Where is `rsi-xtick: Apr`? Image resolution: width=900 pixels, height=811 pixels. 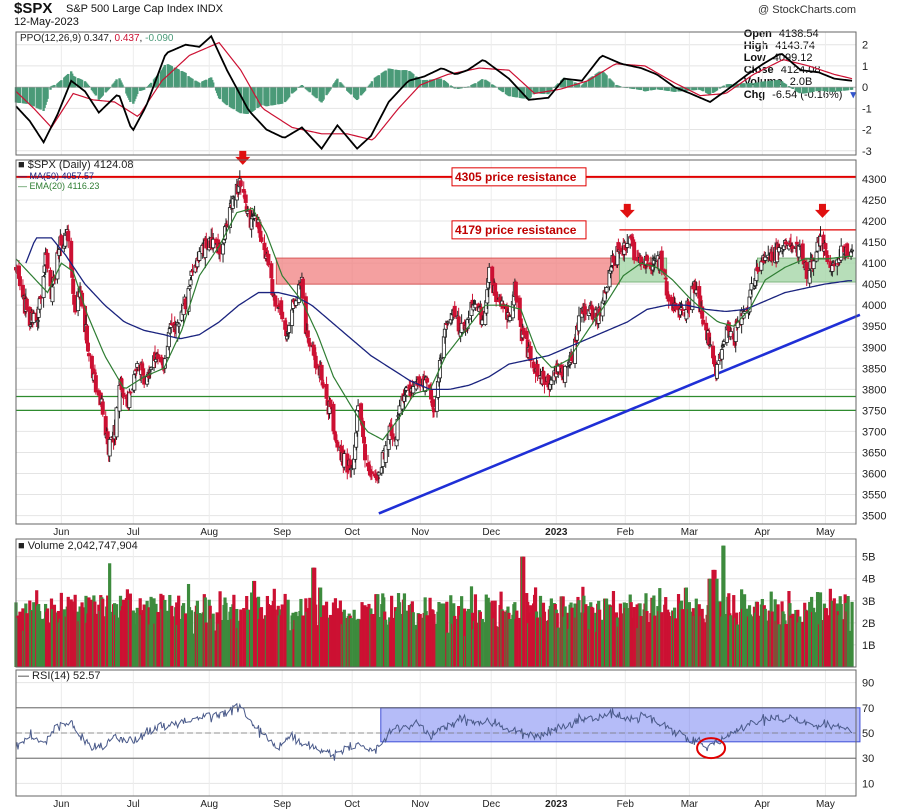
rsi-xtick: Apr is located at coordinates (763, 804).